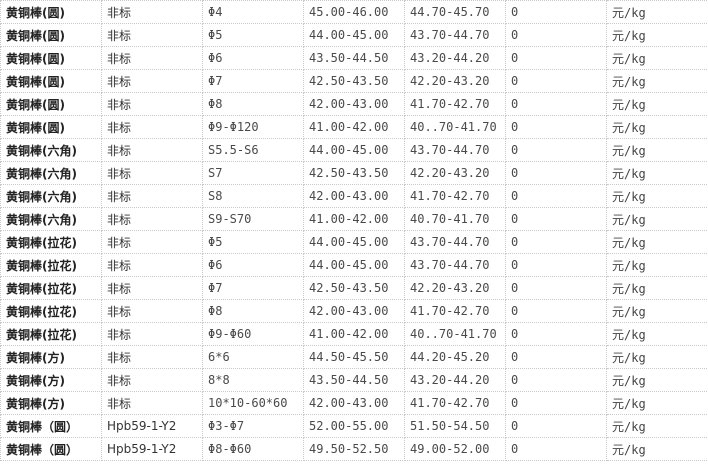 This screenshot has width=708, height=464. I want to click on cell-spec: Φ9-Φ120, so click(253, 127).